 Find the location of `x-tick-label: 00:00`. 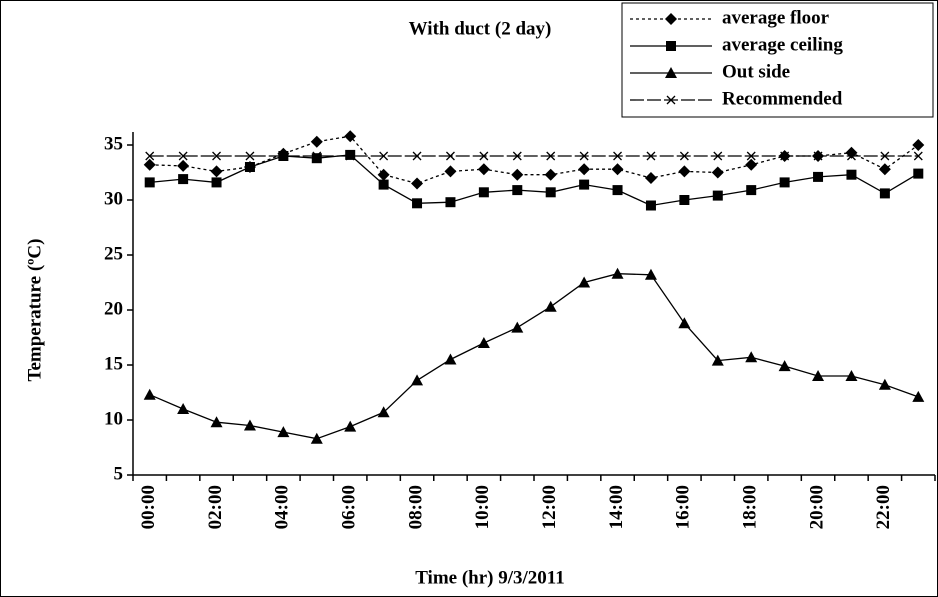

x-tick-label: 00:00 is located at coordinates (148, 507).